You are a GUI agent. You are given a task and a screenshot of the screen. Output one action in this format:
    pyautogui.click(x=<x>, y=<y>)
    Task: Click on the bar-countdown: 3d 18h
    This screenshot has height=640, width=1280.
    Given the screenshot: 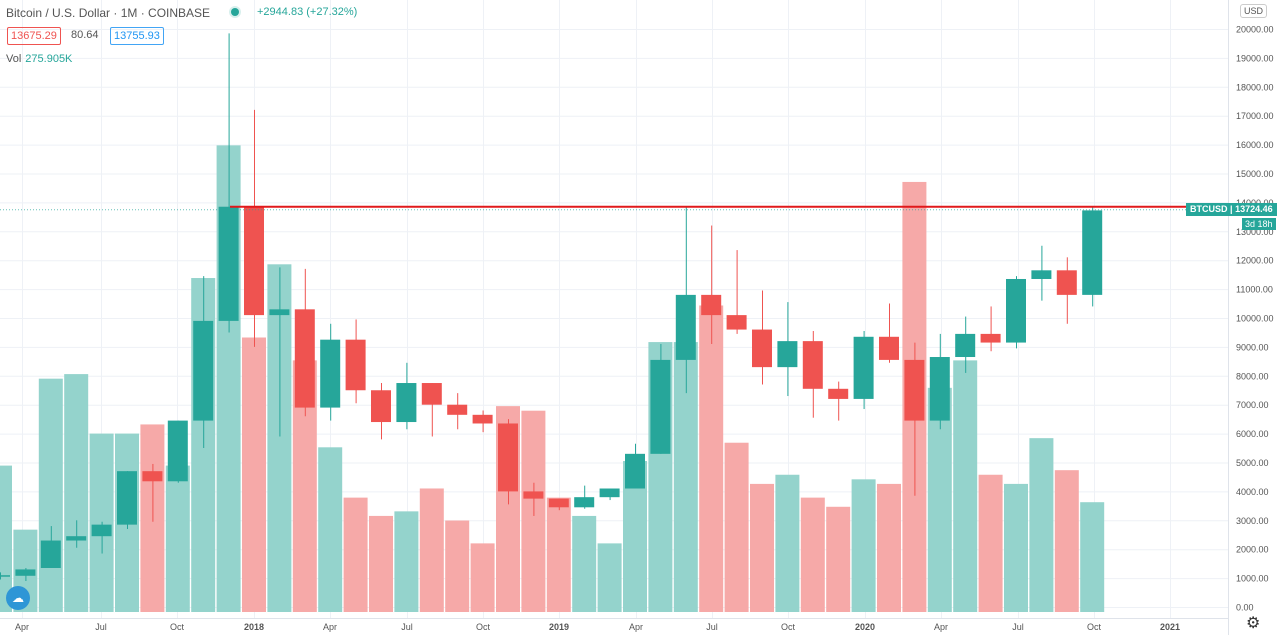 What is the action you would take?
    pyautogui.click(x=1259, y=224)
    